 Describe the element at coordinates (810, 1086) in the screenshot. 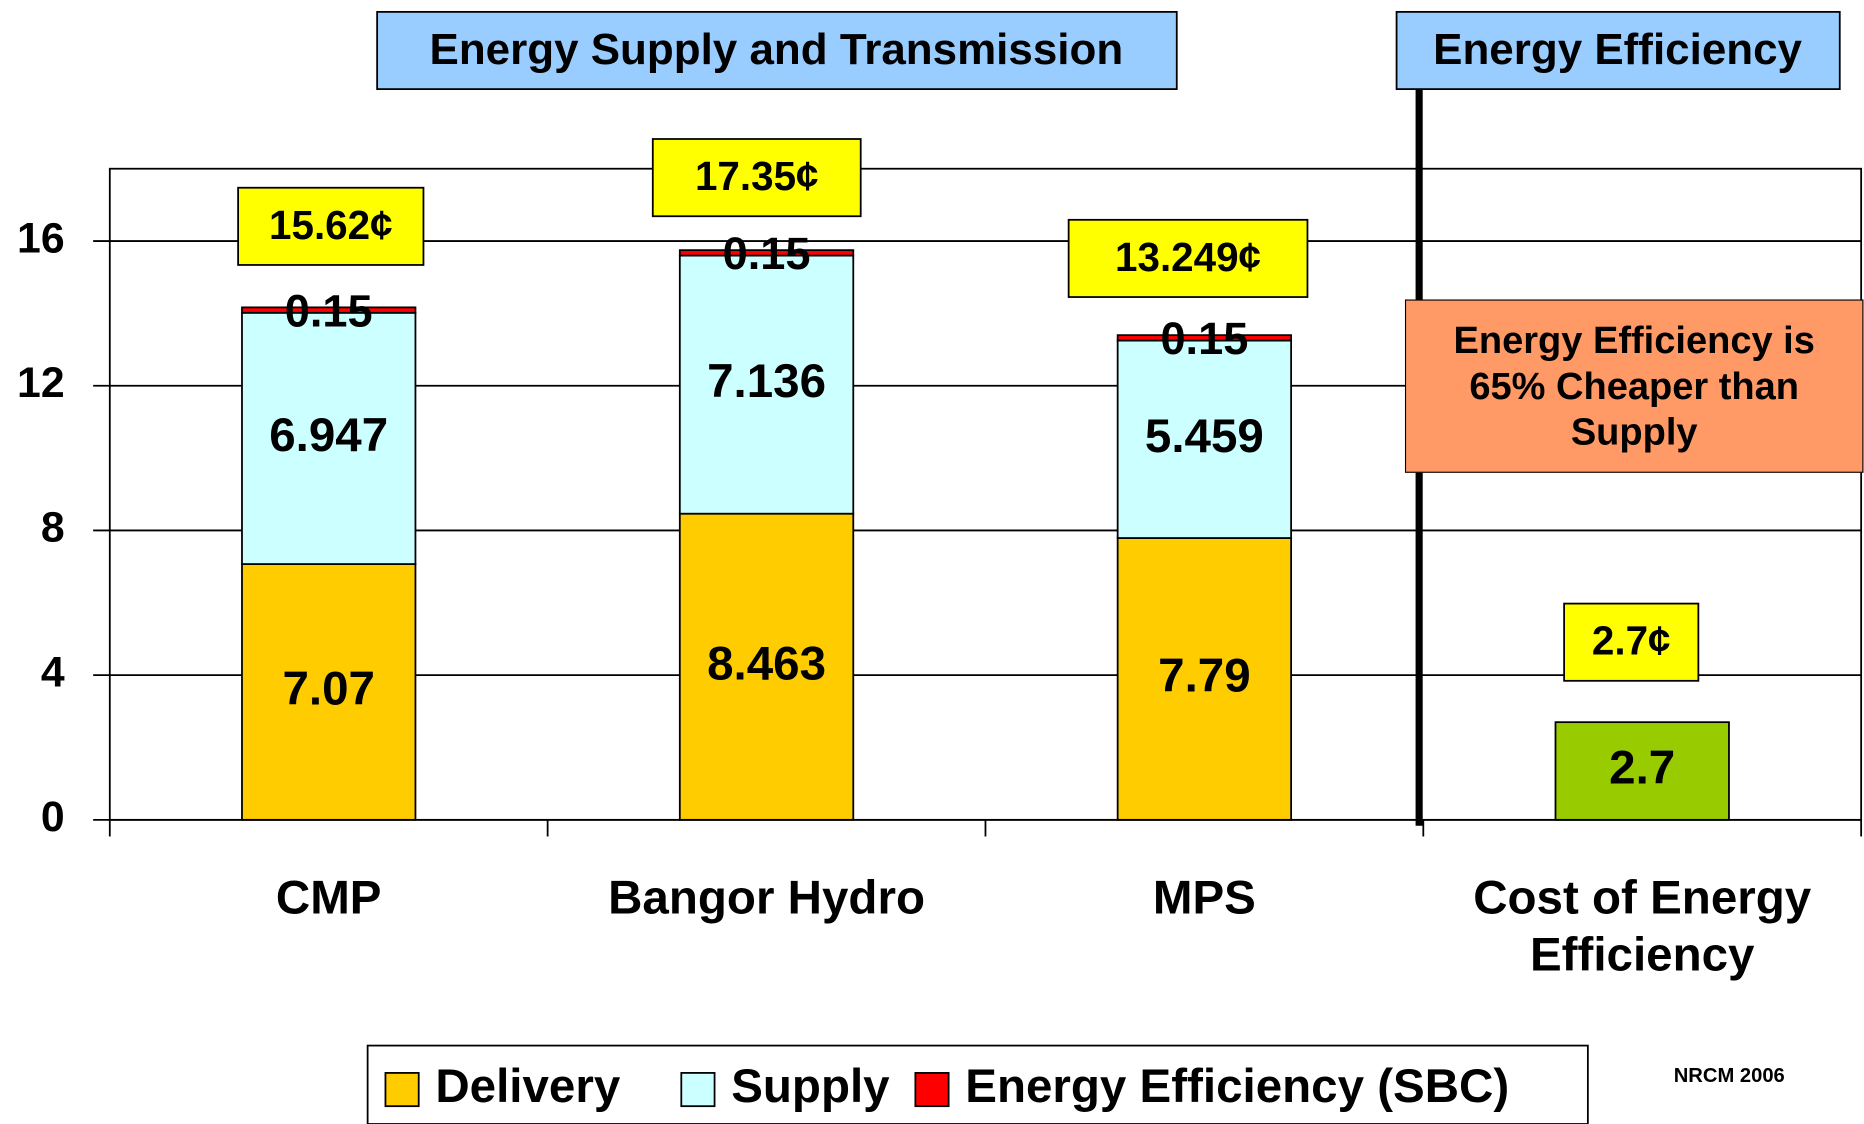

I see `legend-label: Supply` at that location.